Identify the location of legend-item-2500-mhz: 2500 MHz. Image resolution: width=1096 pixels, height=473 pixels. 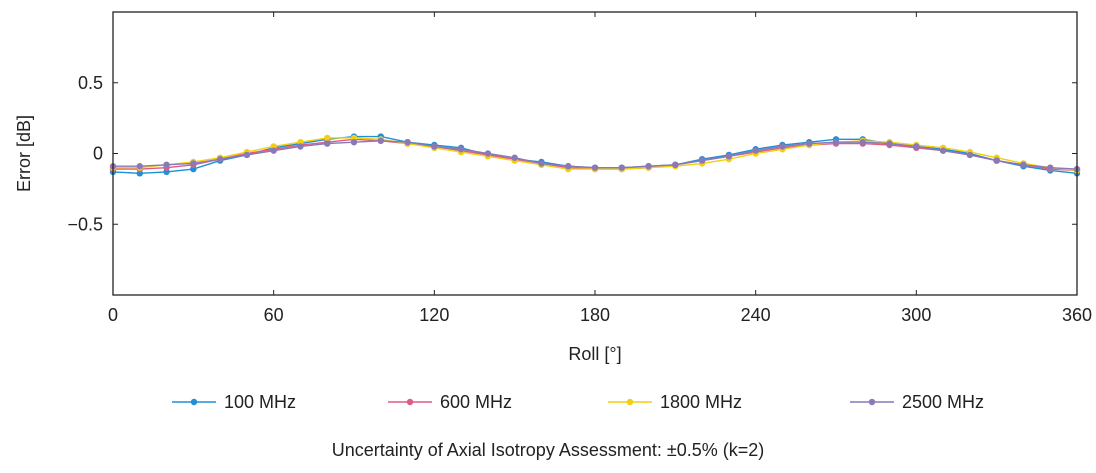
(917, 402).